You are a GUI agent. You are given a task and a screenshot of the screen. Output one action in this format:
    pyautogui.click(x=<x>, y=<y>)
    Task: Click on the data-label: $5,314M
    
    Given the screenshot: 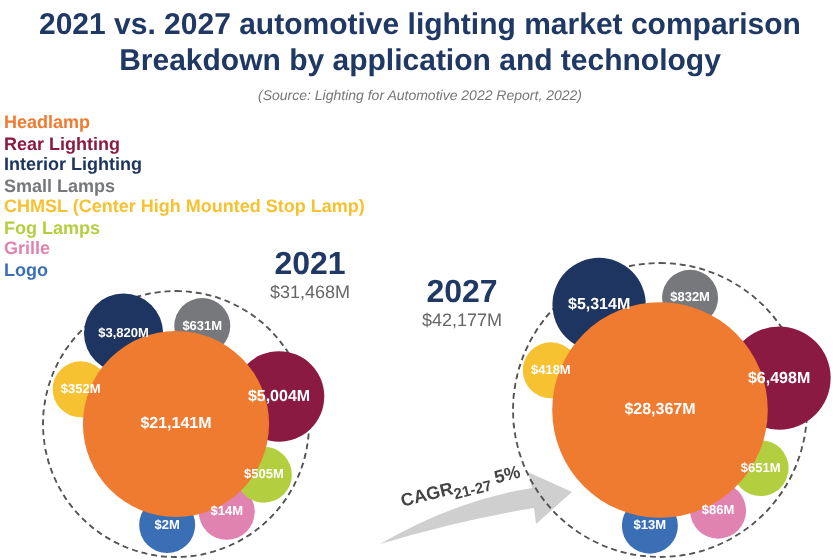 What is the action you would take?
    pyautogui.click(x=599, y=303)
    